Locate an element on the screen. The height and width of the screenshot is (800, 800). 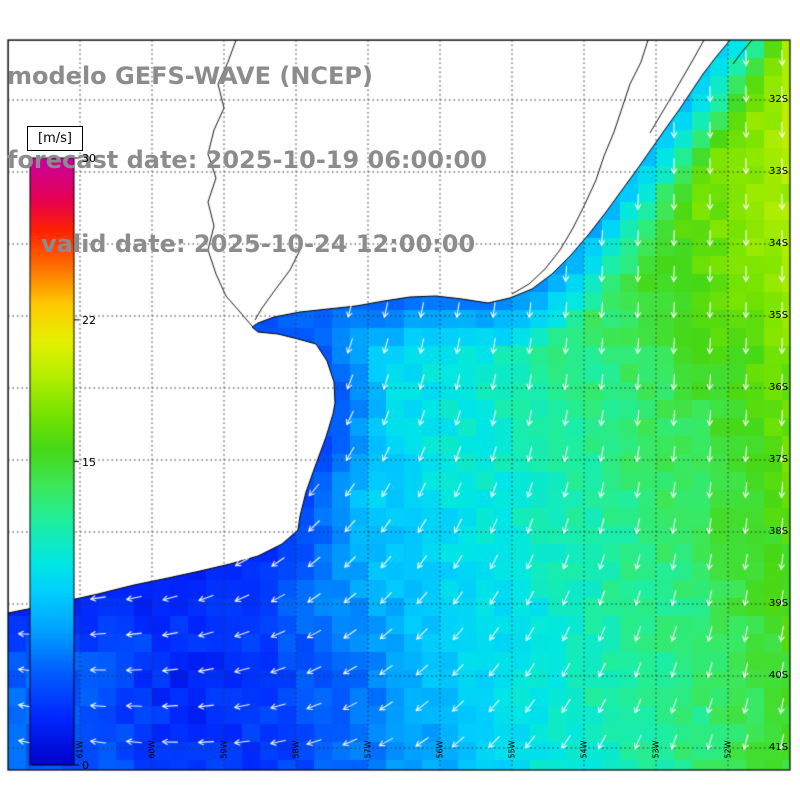
lon-tick-label: 55W is located at coordinates (512, 749).